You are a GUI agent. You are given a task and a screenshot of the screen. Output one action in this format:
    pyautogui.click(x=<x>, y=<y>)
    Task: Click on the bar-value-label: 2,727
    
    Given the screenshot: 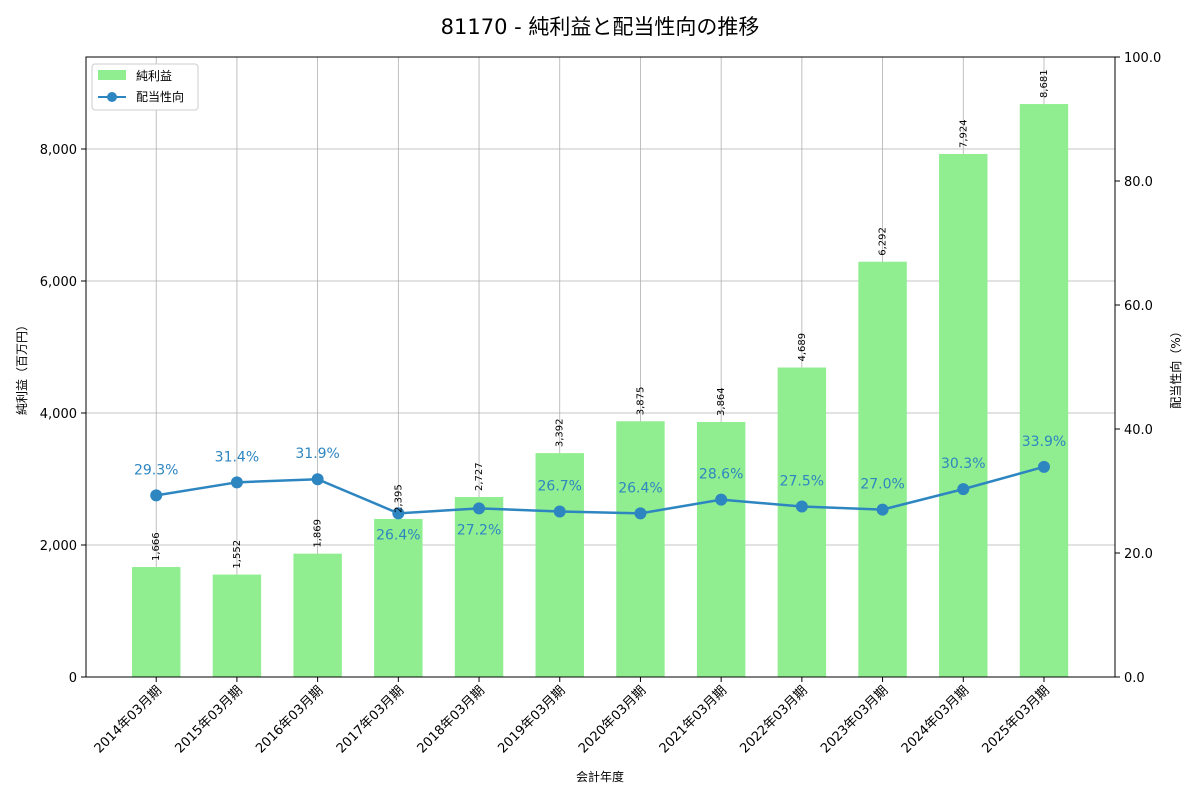 What is the action you would take?
    pyautogui.click(x=479, y=476)
    